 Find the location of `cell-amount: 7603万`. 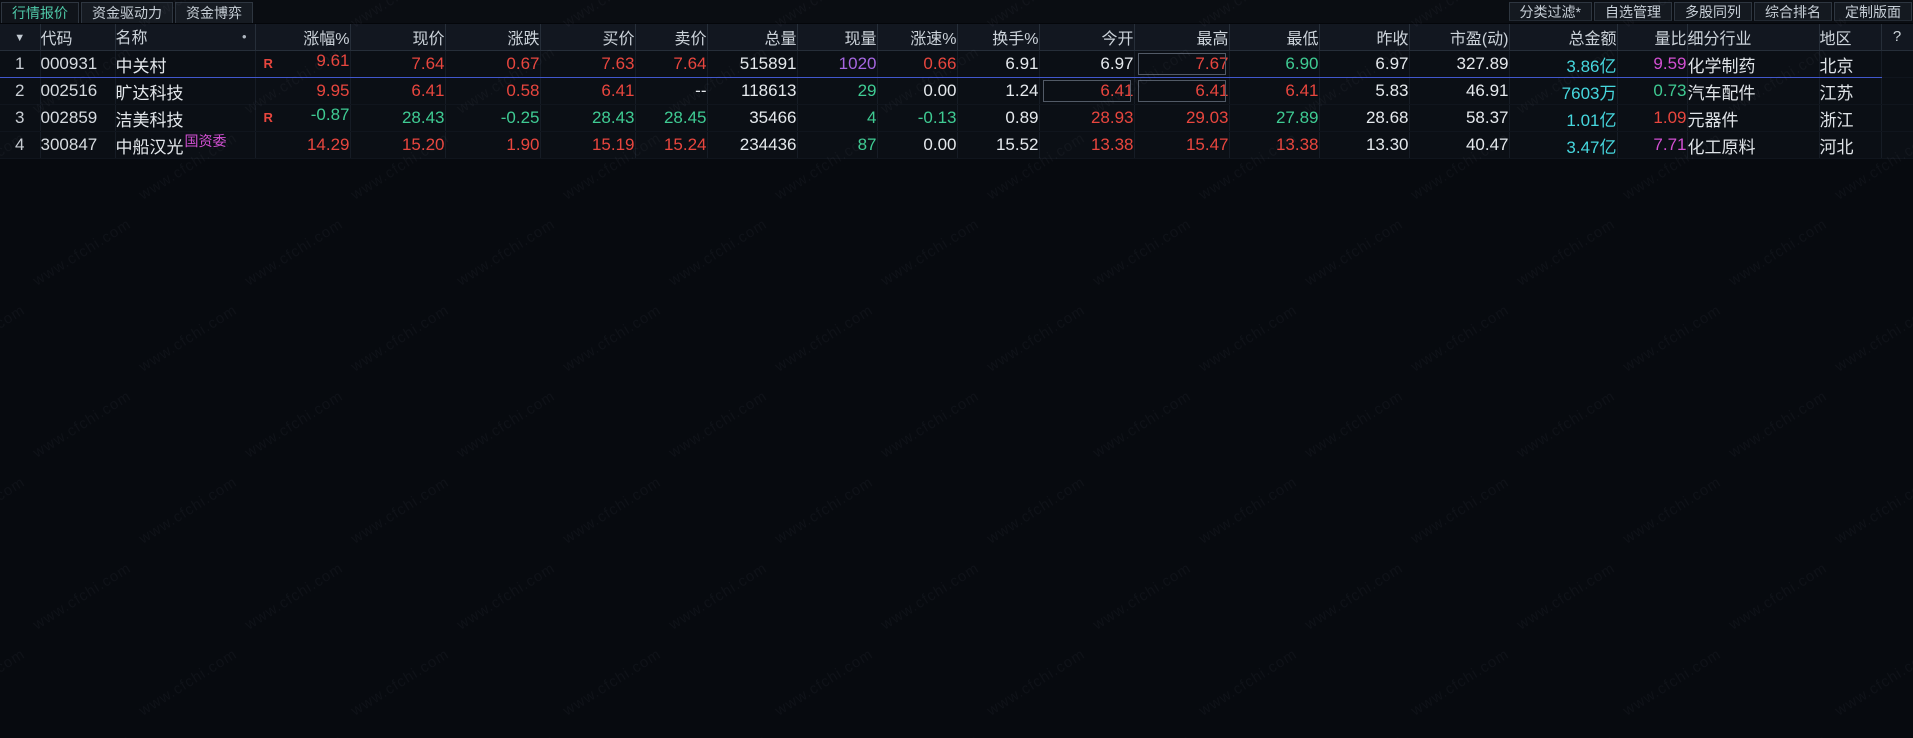

cell-amount: 7603万 is located at coordinates (1563, 91).